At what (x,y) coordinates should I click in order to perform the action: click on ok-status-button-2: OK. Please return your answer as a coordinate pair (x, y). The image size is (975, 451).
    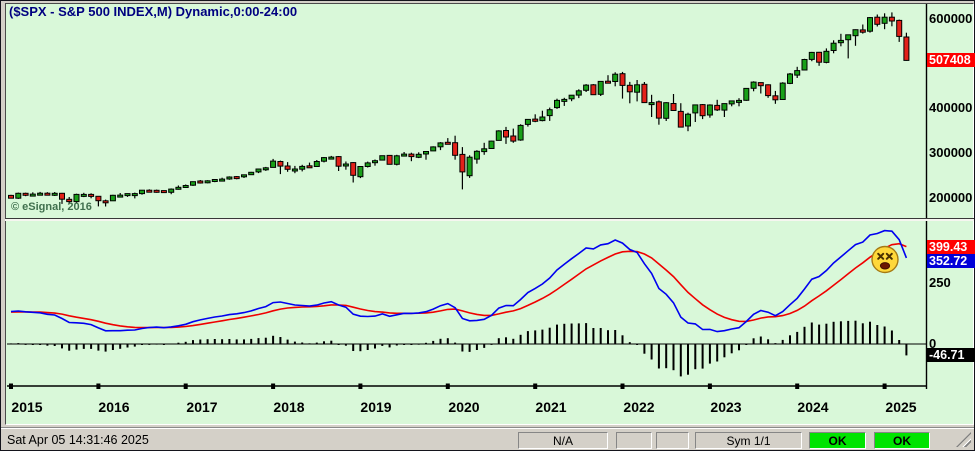
    Looking at the image, I should click on (902, 440).